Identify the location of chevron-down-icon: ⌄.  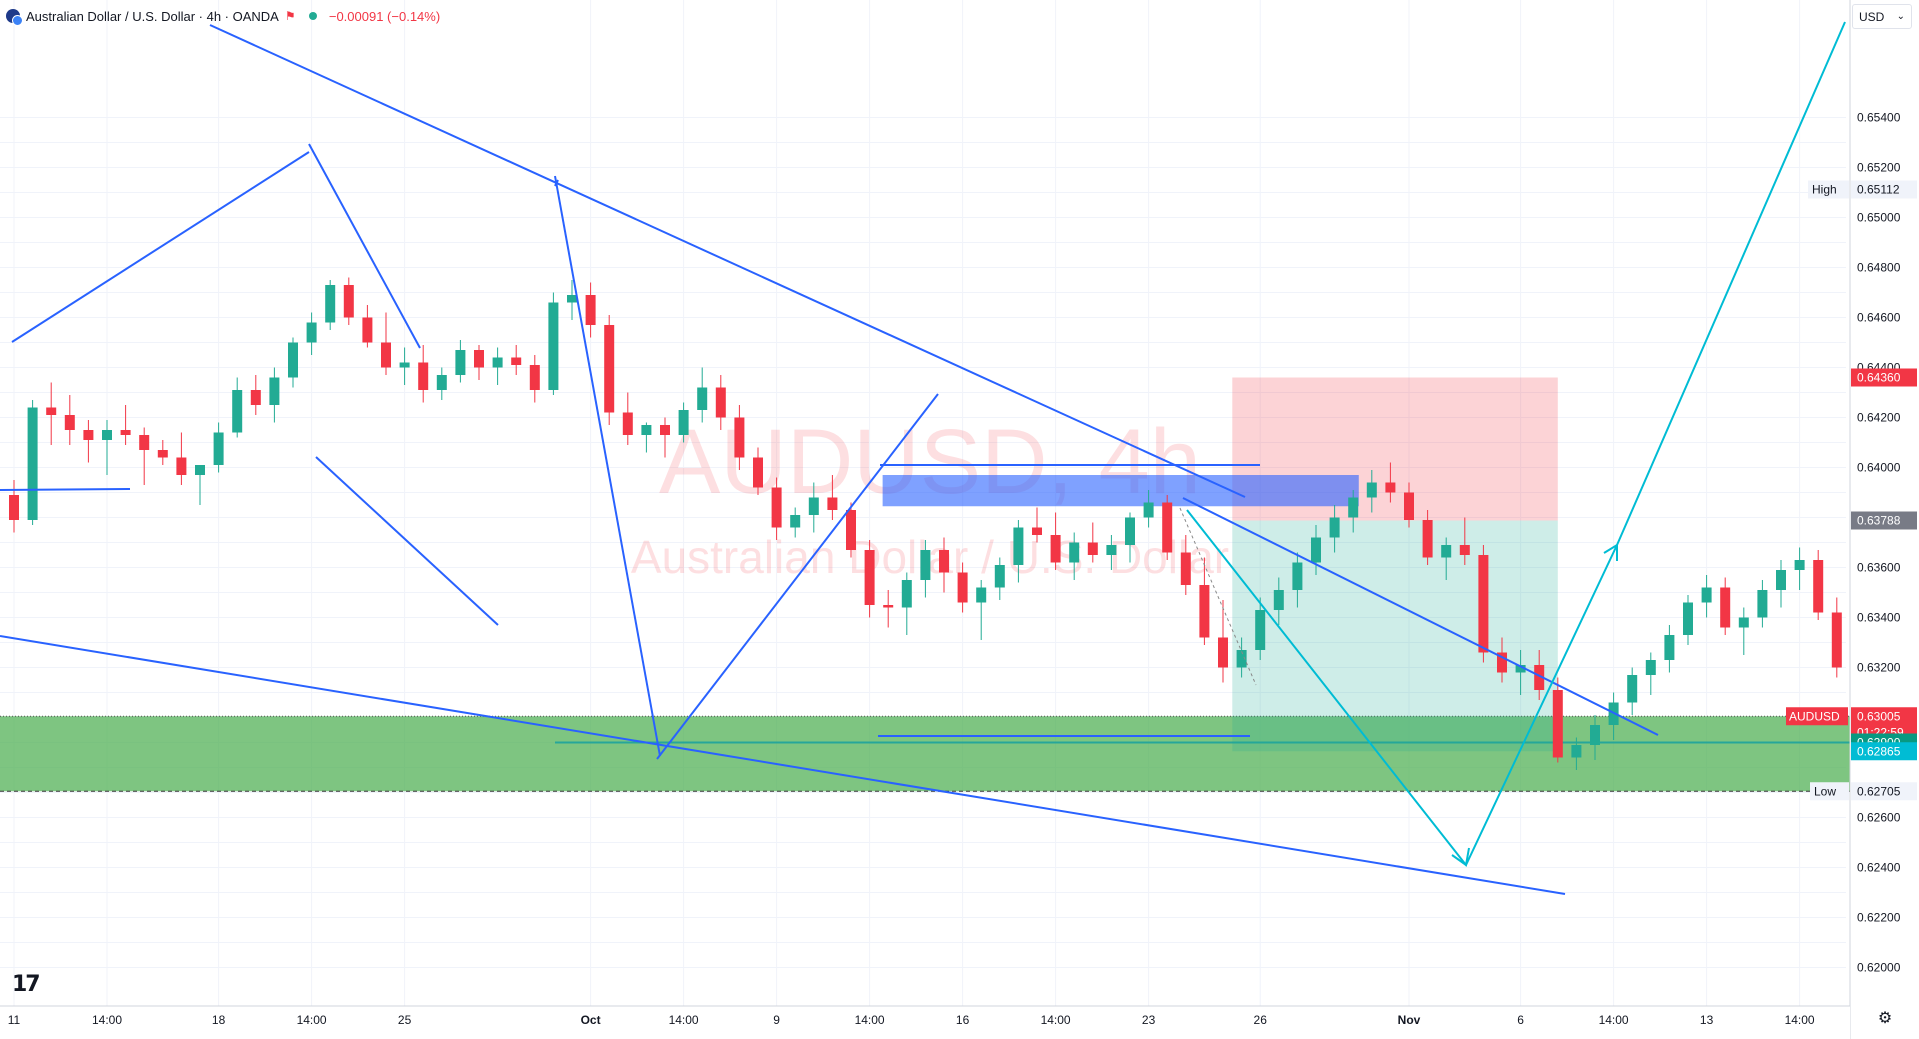
(1900, 16).